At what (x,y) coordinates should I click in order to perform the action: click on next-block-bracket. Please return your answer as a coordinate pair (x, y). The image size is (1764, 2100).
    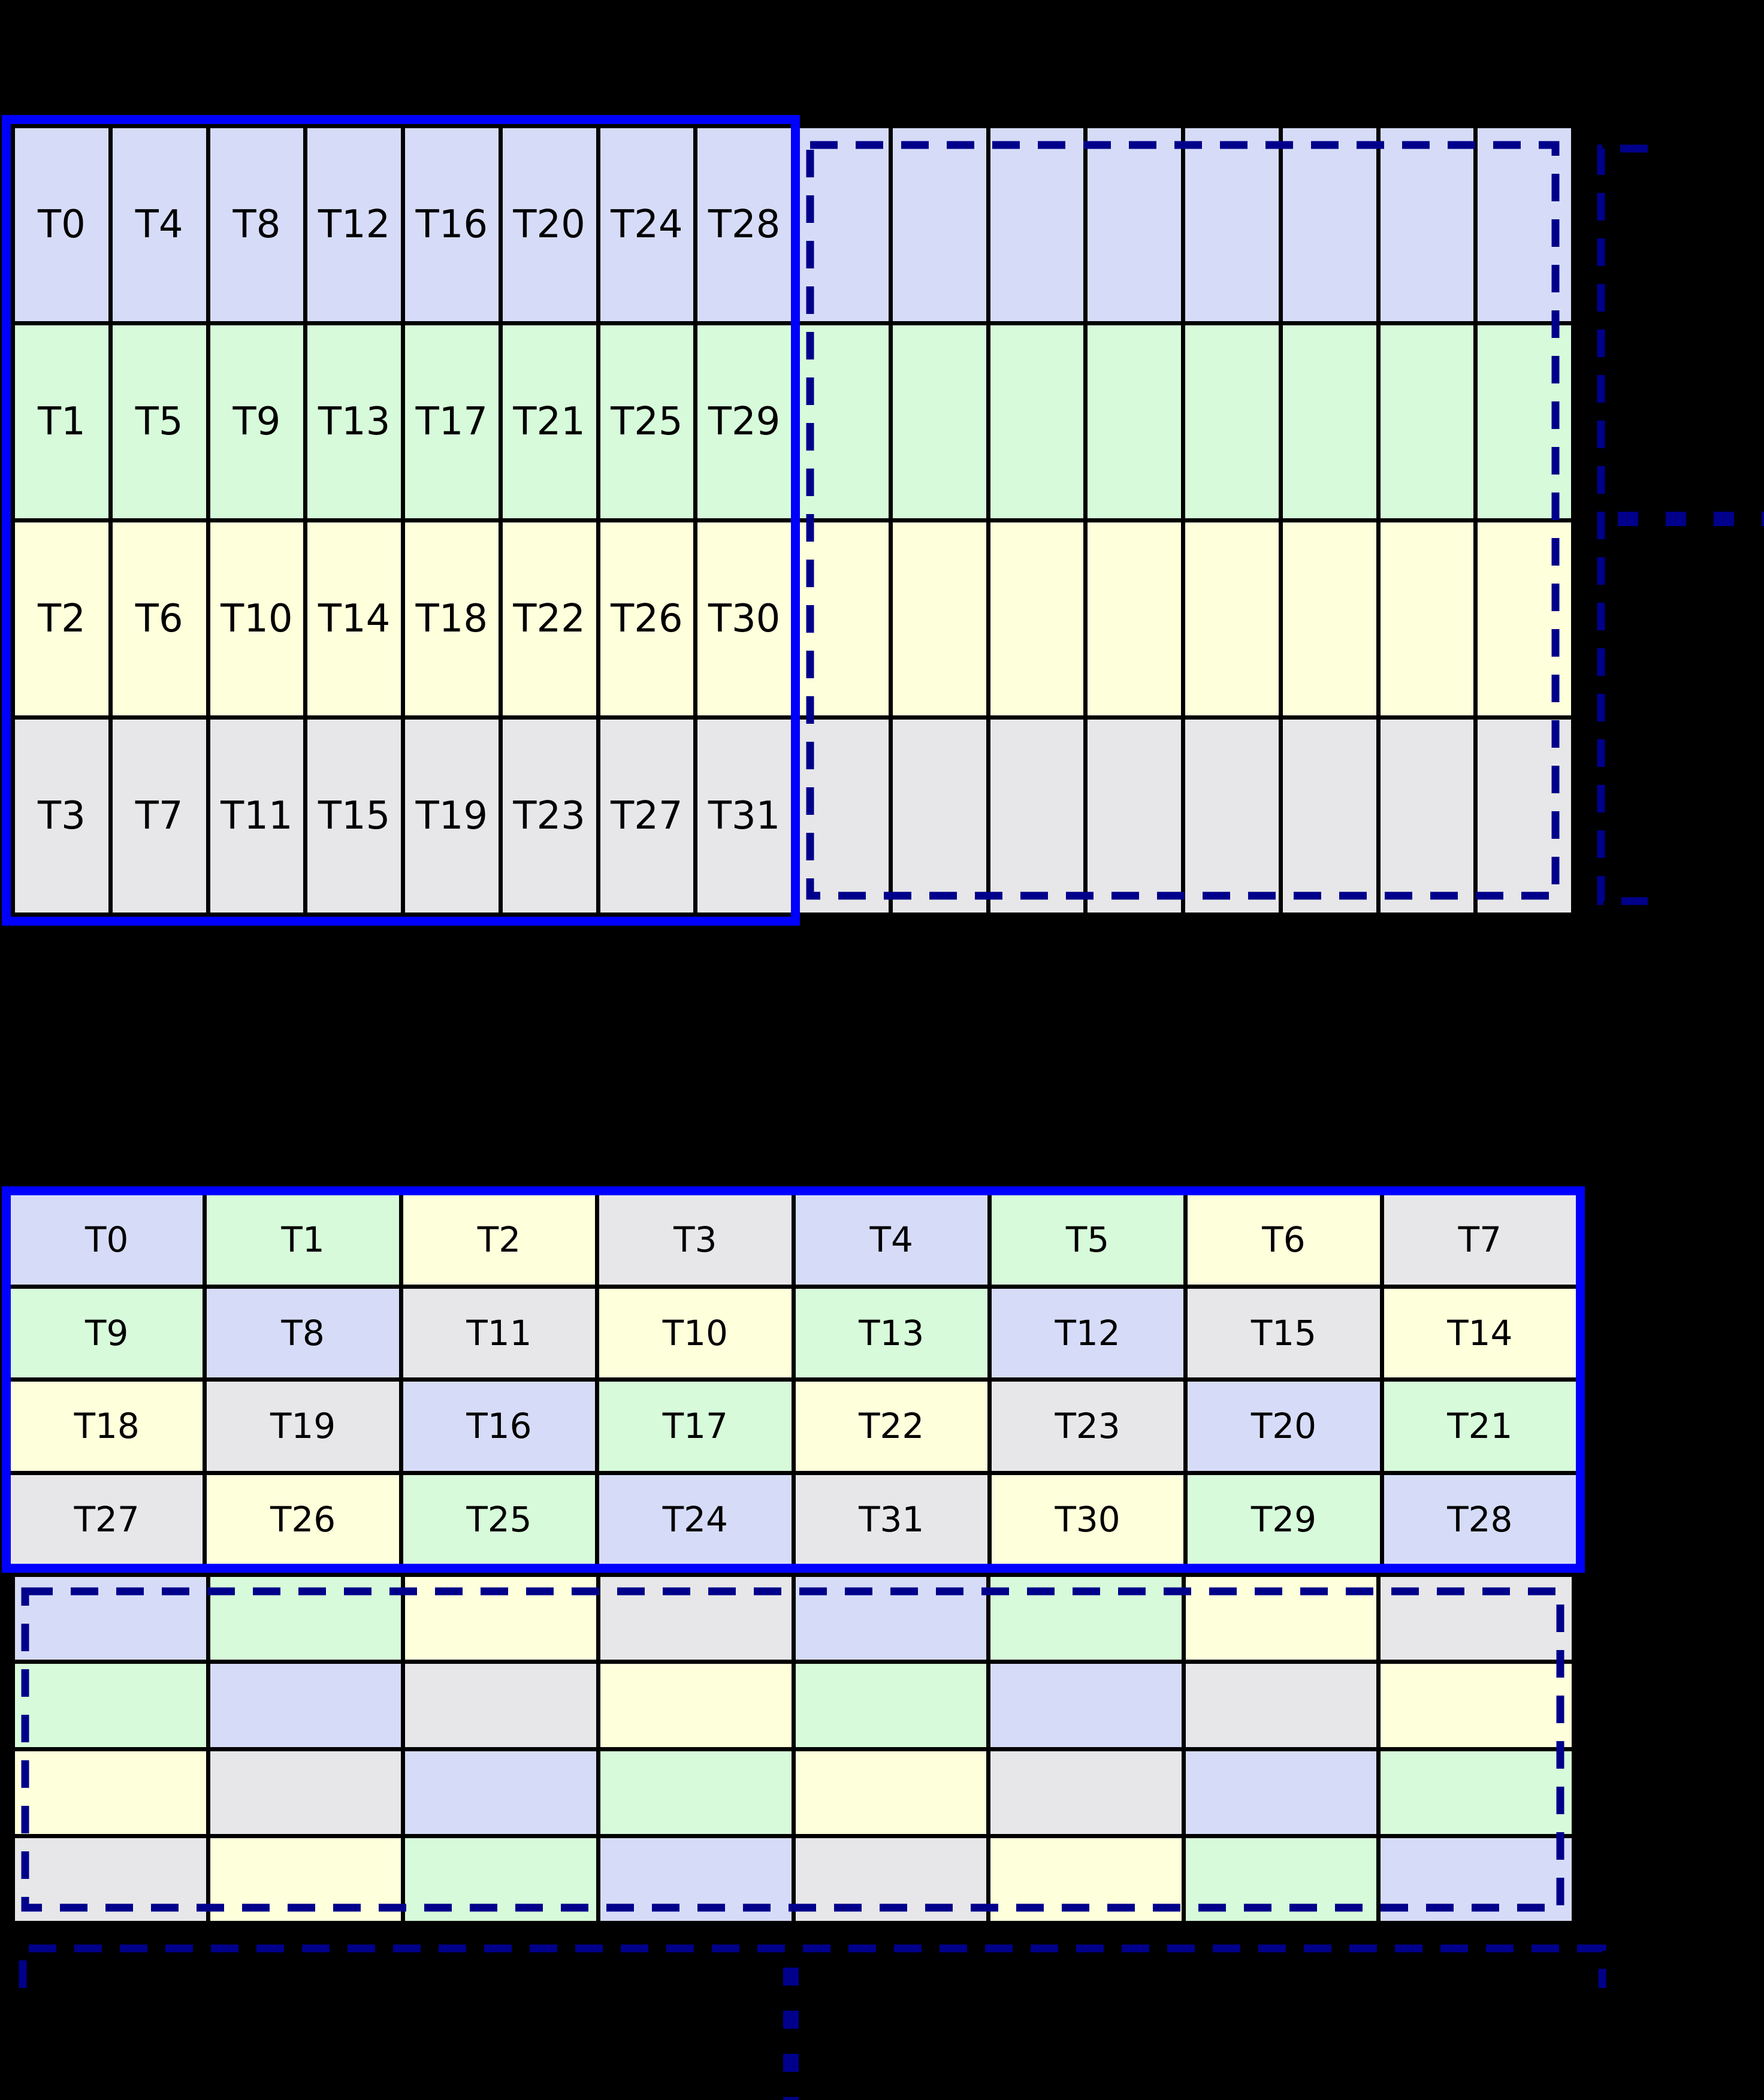
    Looking at the image, I should click on (812, 1966).